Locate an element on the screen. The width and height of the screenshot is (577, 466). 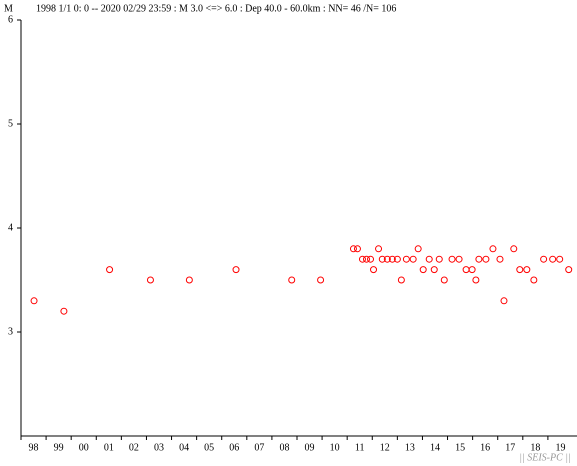
x-tick-label: 15 is located at coordinates (460, 447).